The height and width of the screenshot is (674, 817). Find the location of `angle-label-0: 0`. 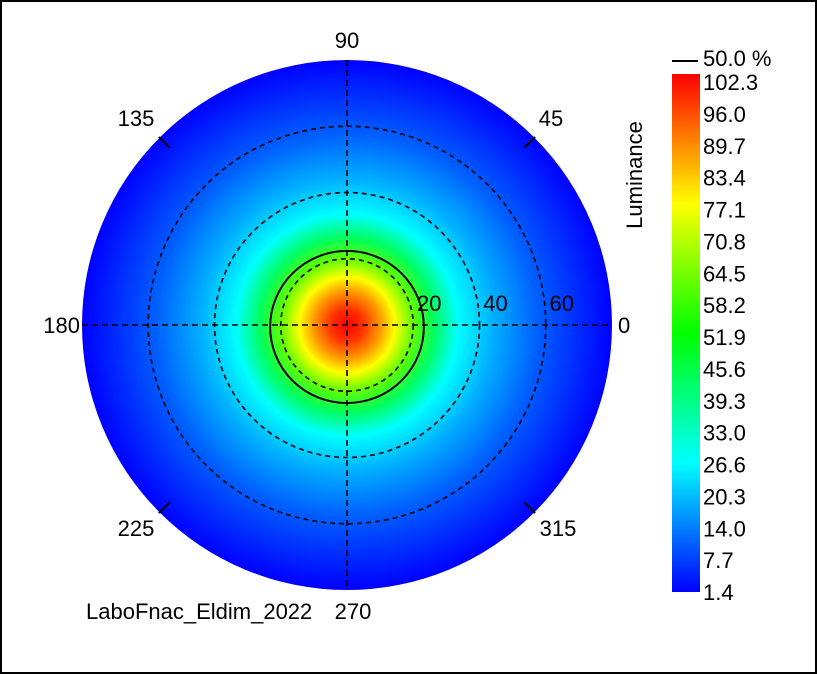

angle-label-0: 0 is located at coordinates (624, 325).